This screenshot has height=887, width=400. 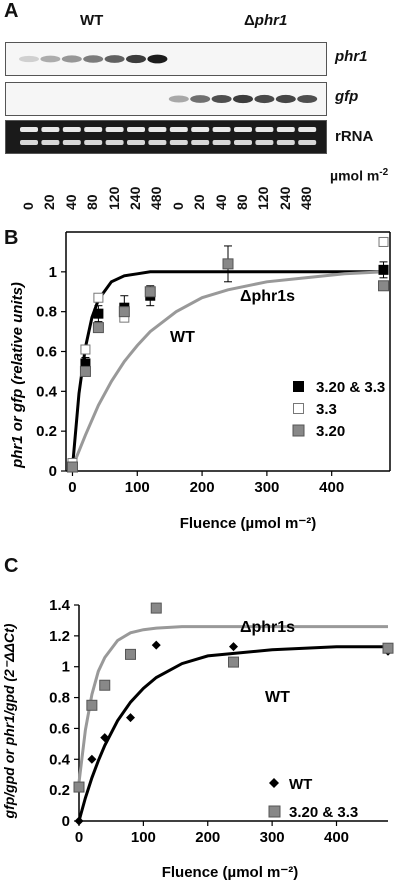 What do you see at coordinates (350, 387) in the screenshot?
I see `panel-b-legend-item-1: 3.20 & 3.3` at bounding box center [350, 387].